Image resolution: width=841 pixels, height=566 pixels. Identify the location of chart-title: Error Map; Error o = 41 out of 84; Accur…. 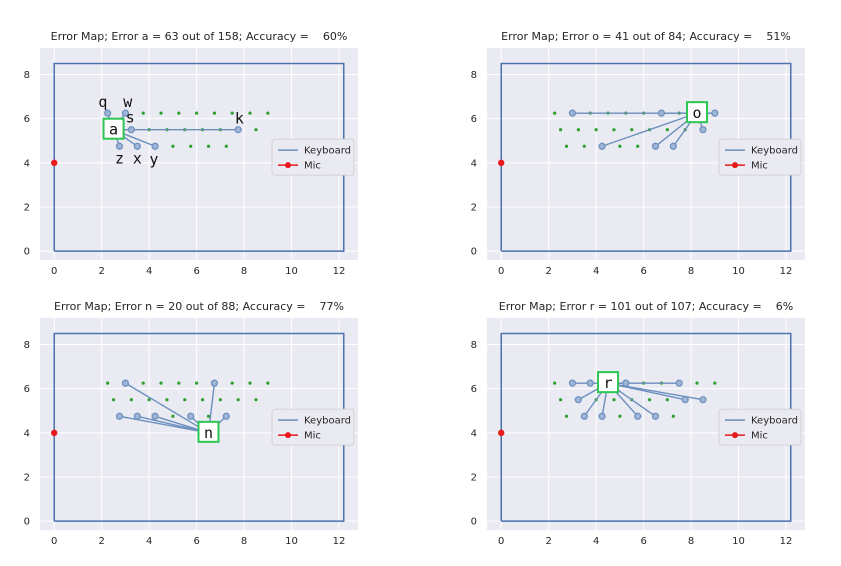
(646, 36).